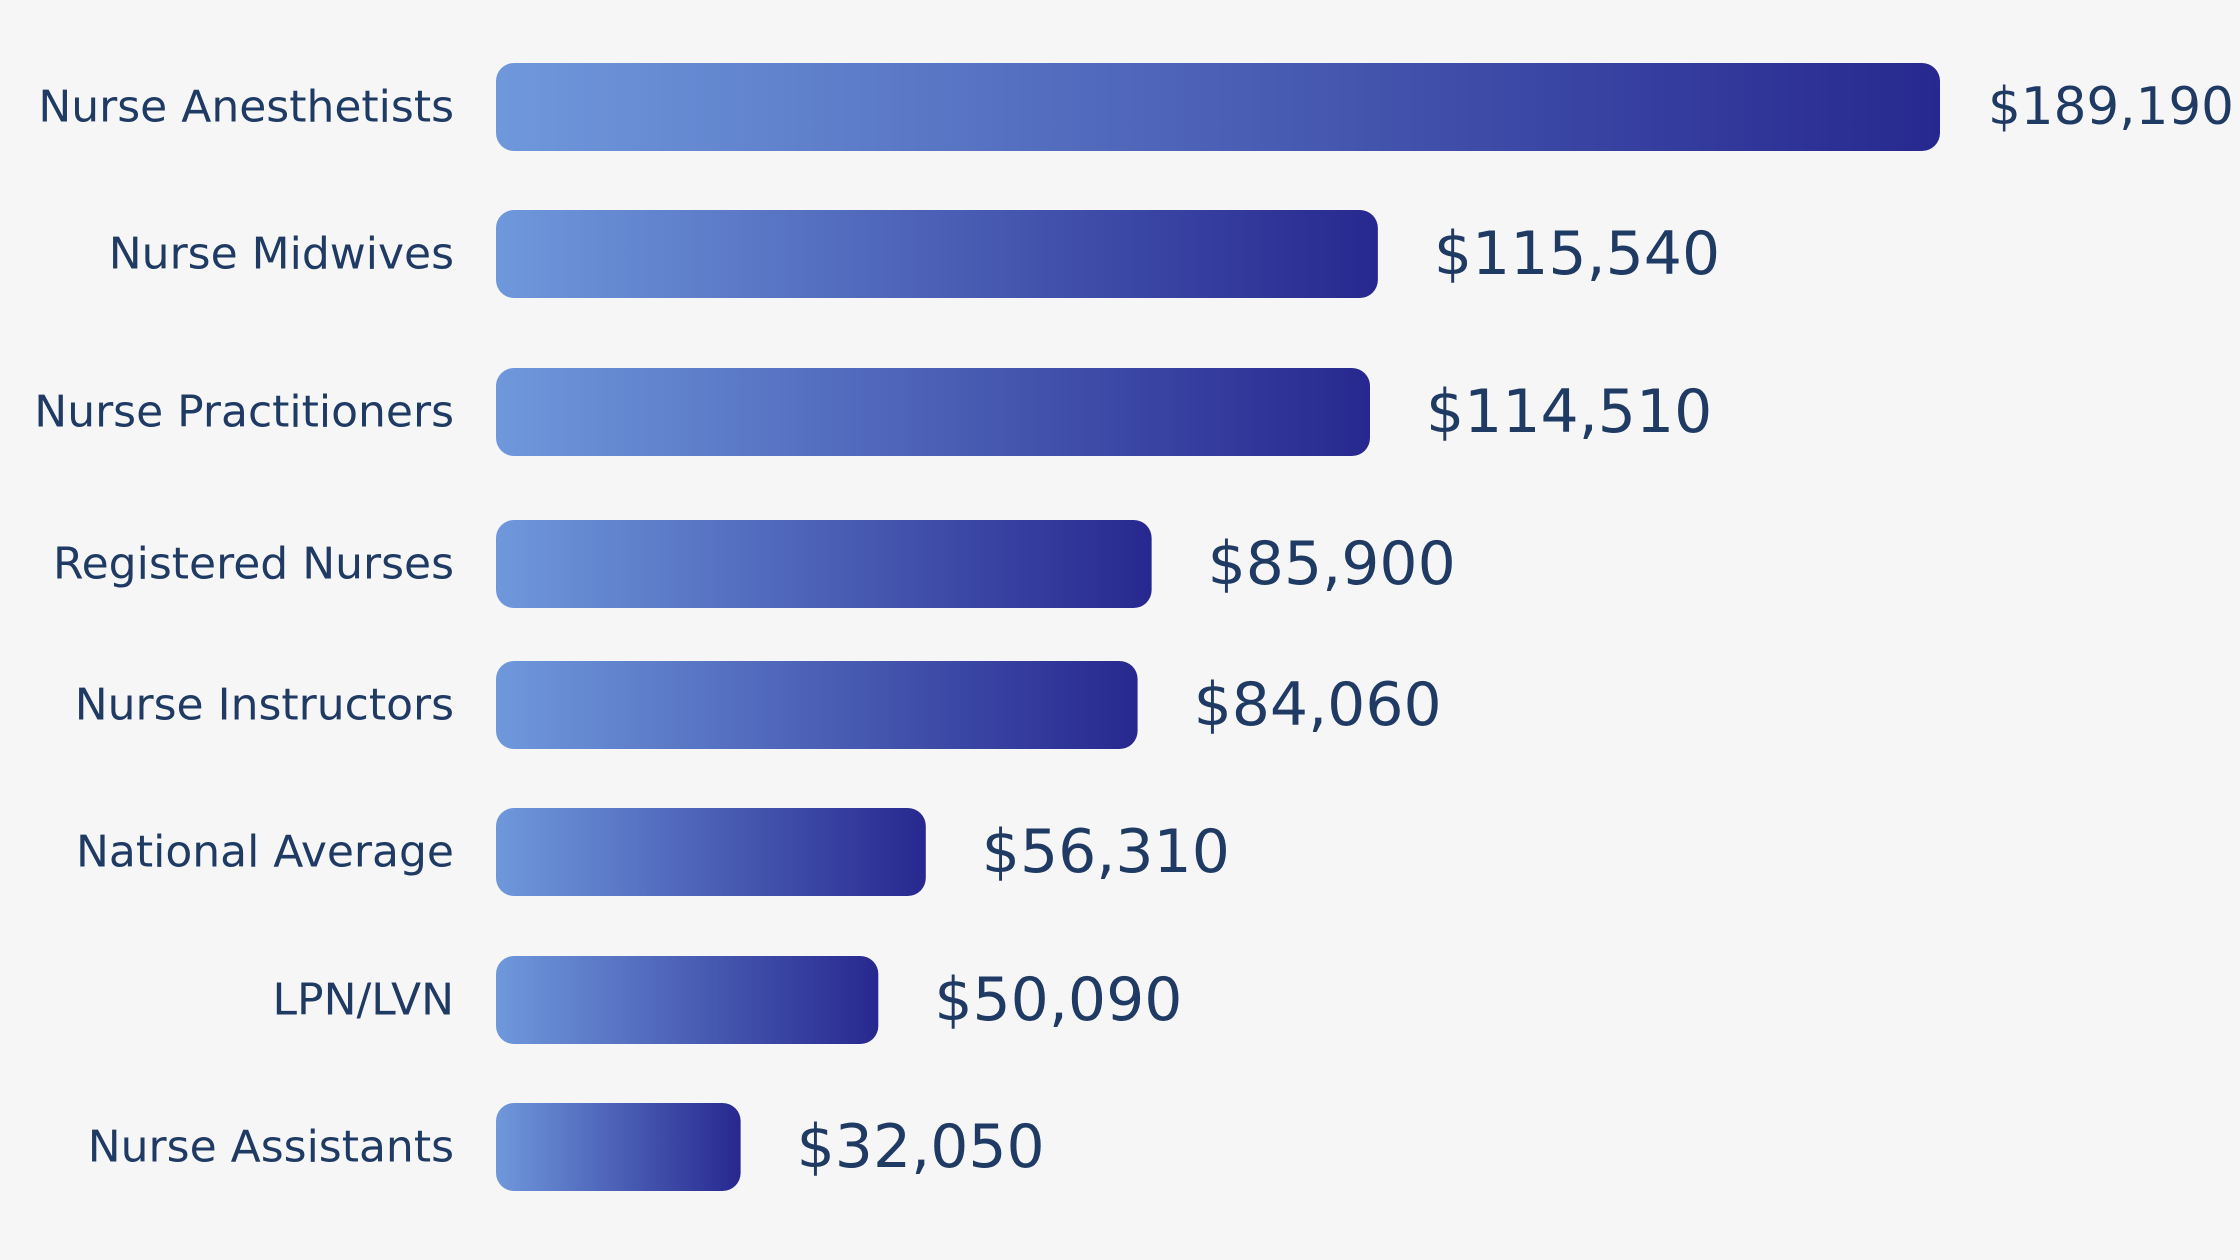 The height and width of the screenshot is (1260, 2240). I want to click on value-label: $114,510, so click(1569, 412).